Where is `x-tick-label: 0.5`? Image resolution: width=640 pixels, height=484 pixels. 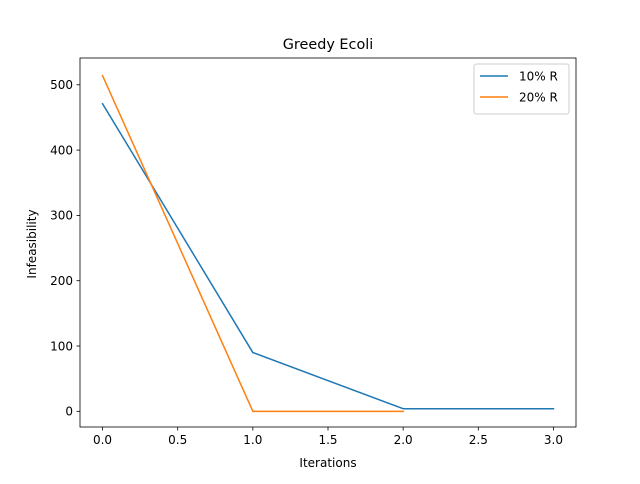 x-tick-label: 0.5 is located at coordinates (177, 440).